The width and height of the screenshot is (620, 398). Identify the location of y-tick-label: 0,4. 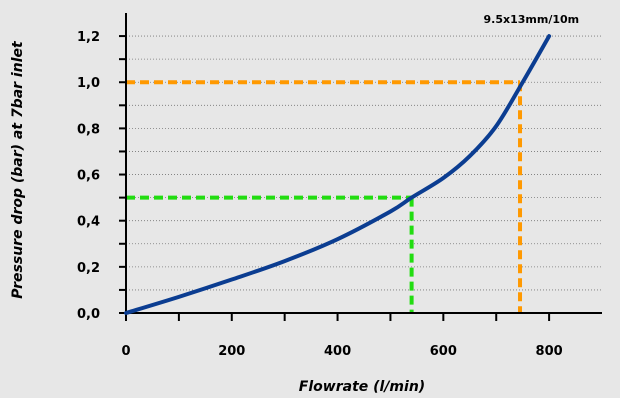
(88, 222).